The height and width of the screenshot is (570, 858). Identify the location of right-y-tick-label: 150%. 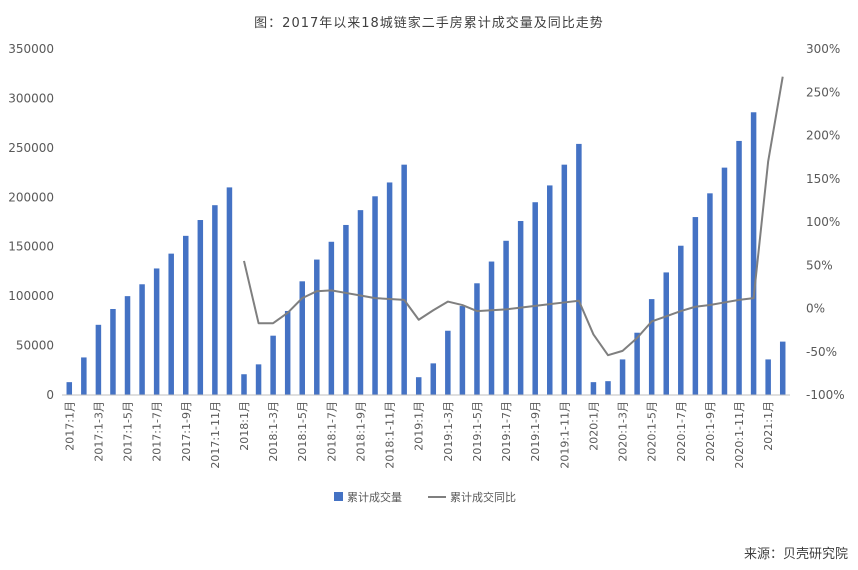
(823, 179).